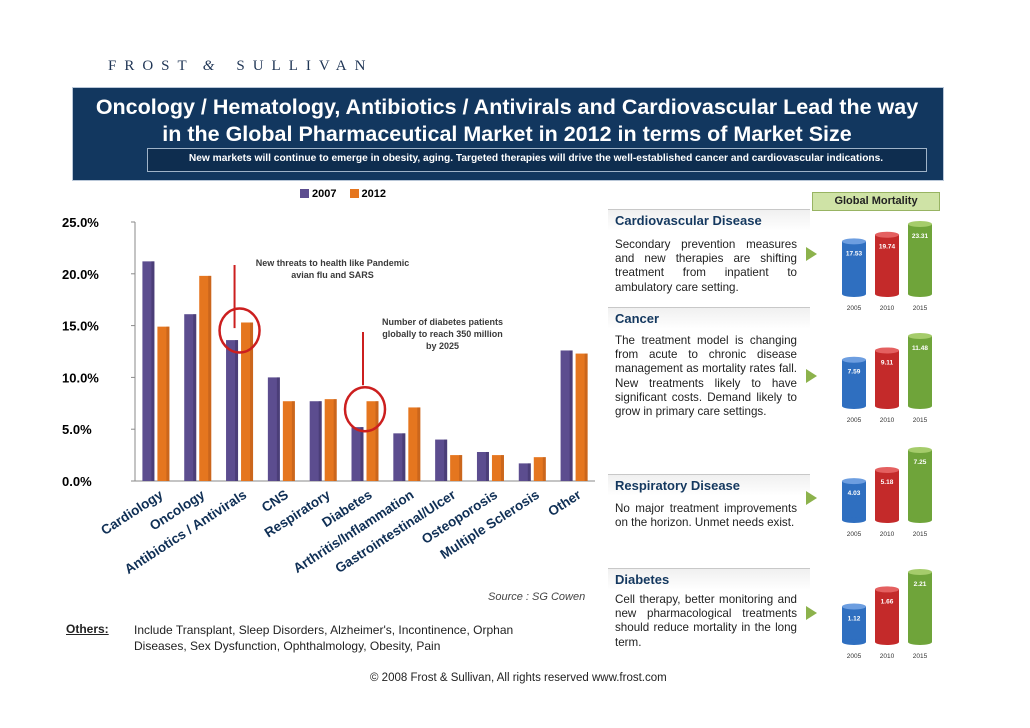 Image resolution: width=1030 pixels, height=728 pixels. I want to click on frost-sullivan-logo: FROST & SULLIVAN, so click(240, 66).